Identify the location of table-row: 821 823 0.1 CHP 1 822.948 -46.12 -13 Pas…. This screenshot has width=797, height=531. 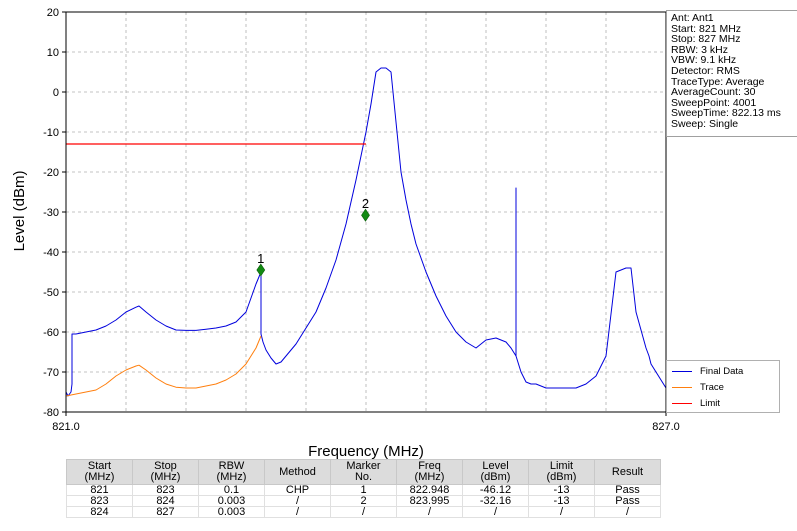
(363, 490).